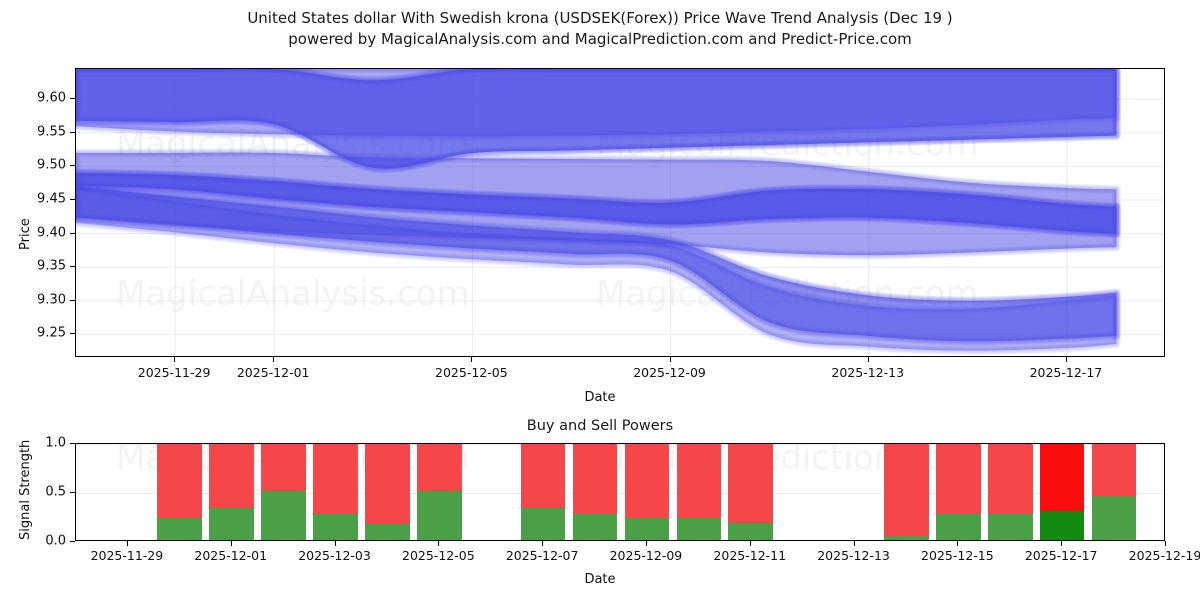  What do you see at coordinates (25, 234) in the screenshot?
I see `price-axis-label: Price` at bounding box center [25, 234].